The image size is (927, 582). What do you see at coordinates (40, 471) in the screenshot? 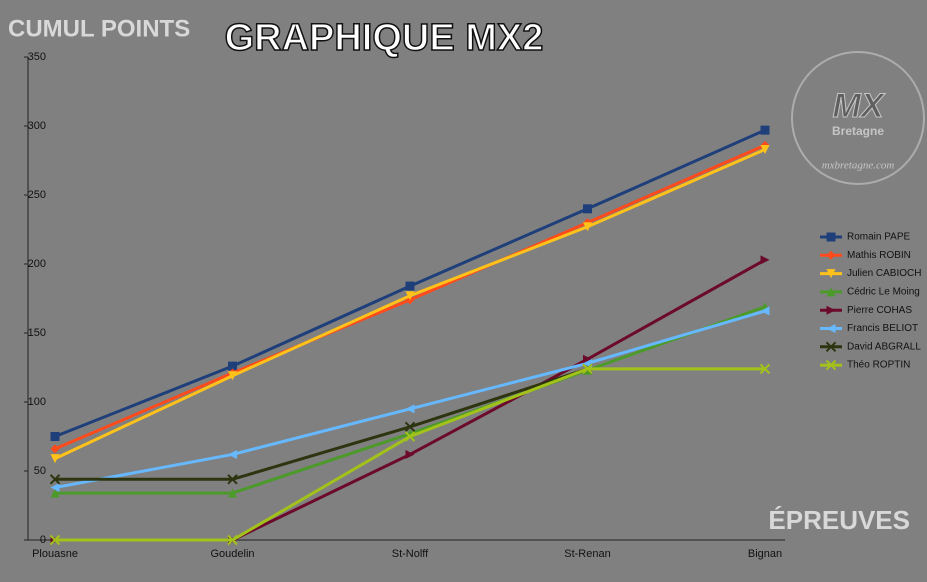
I see `y-tick-label: 50` at bounding box center [40, 471].